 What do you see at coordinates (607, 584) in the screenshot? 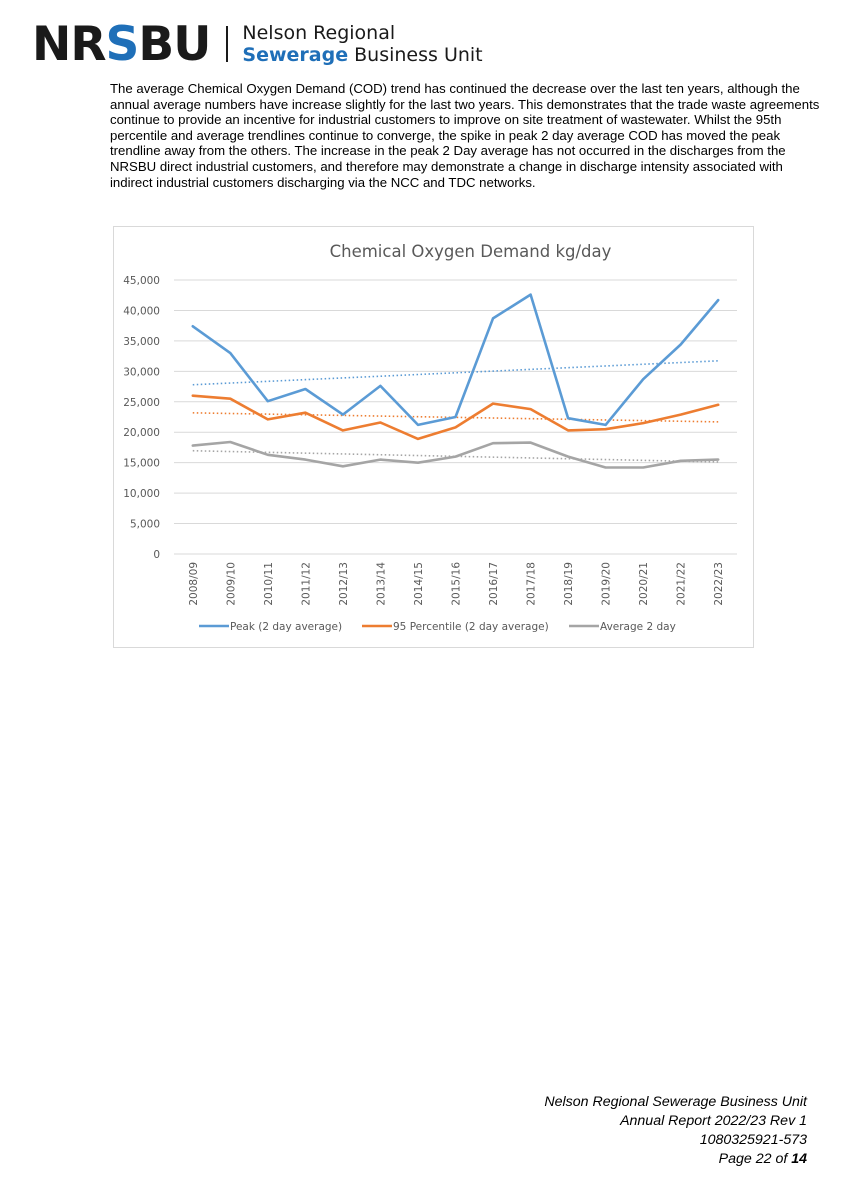
I see `x-tick-label: 2019/20` at bounding box center [607, 584].